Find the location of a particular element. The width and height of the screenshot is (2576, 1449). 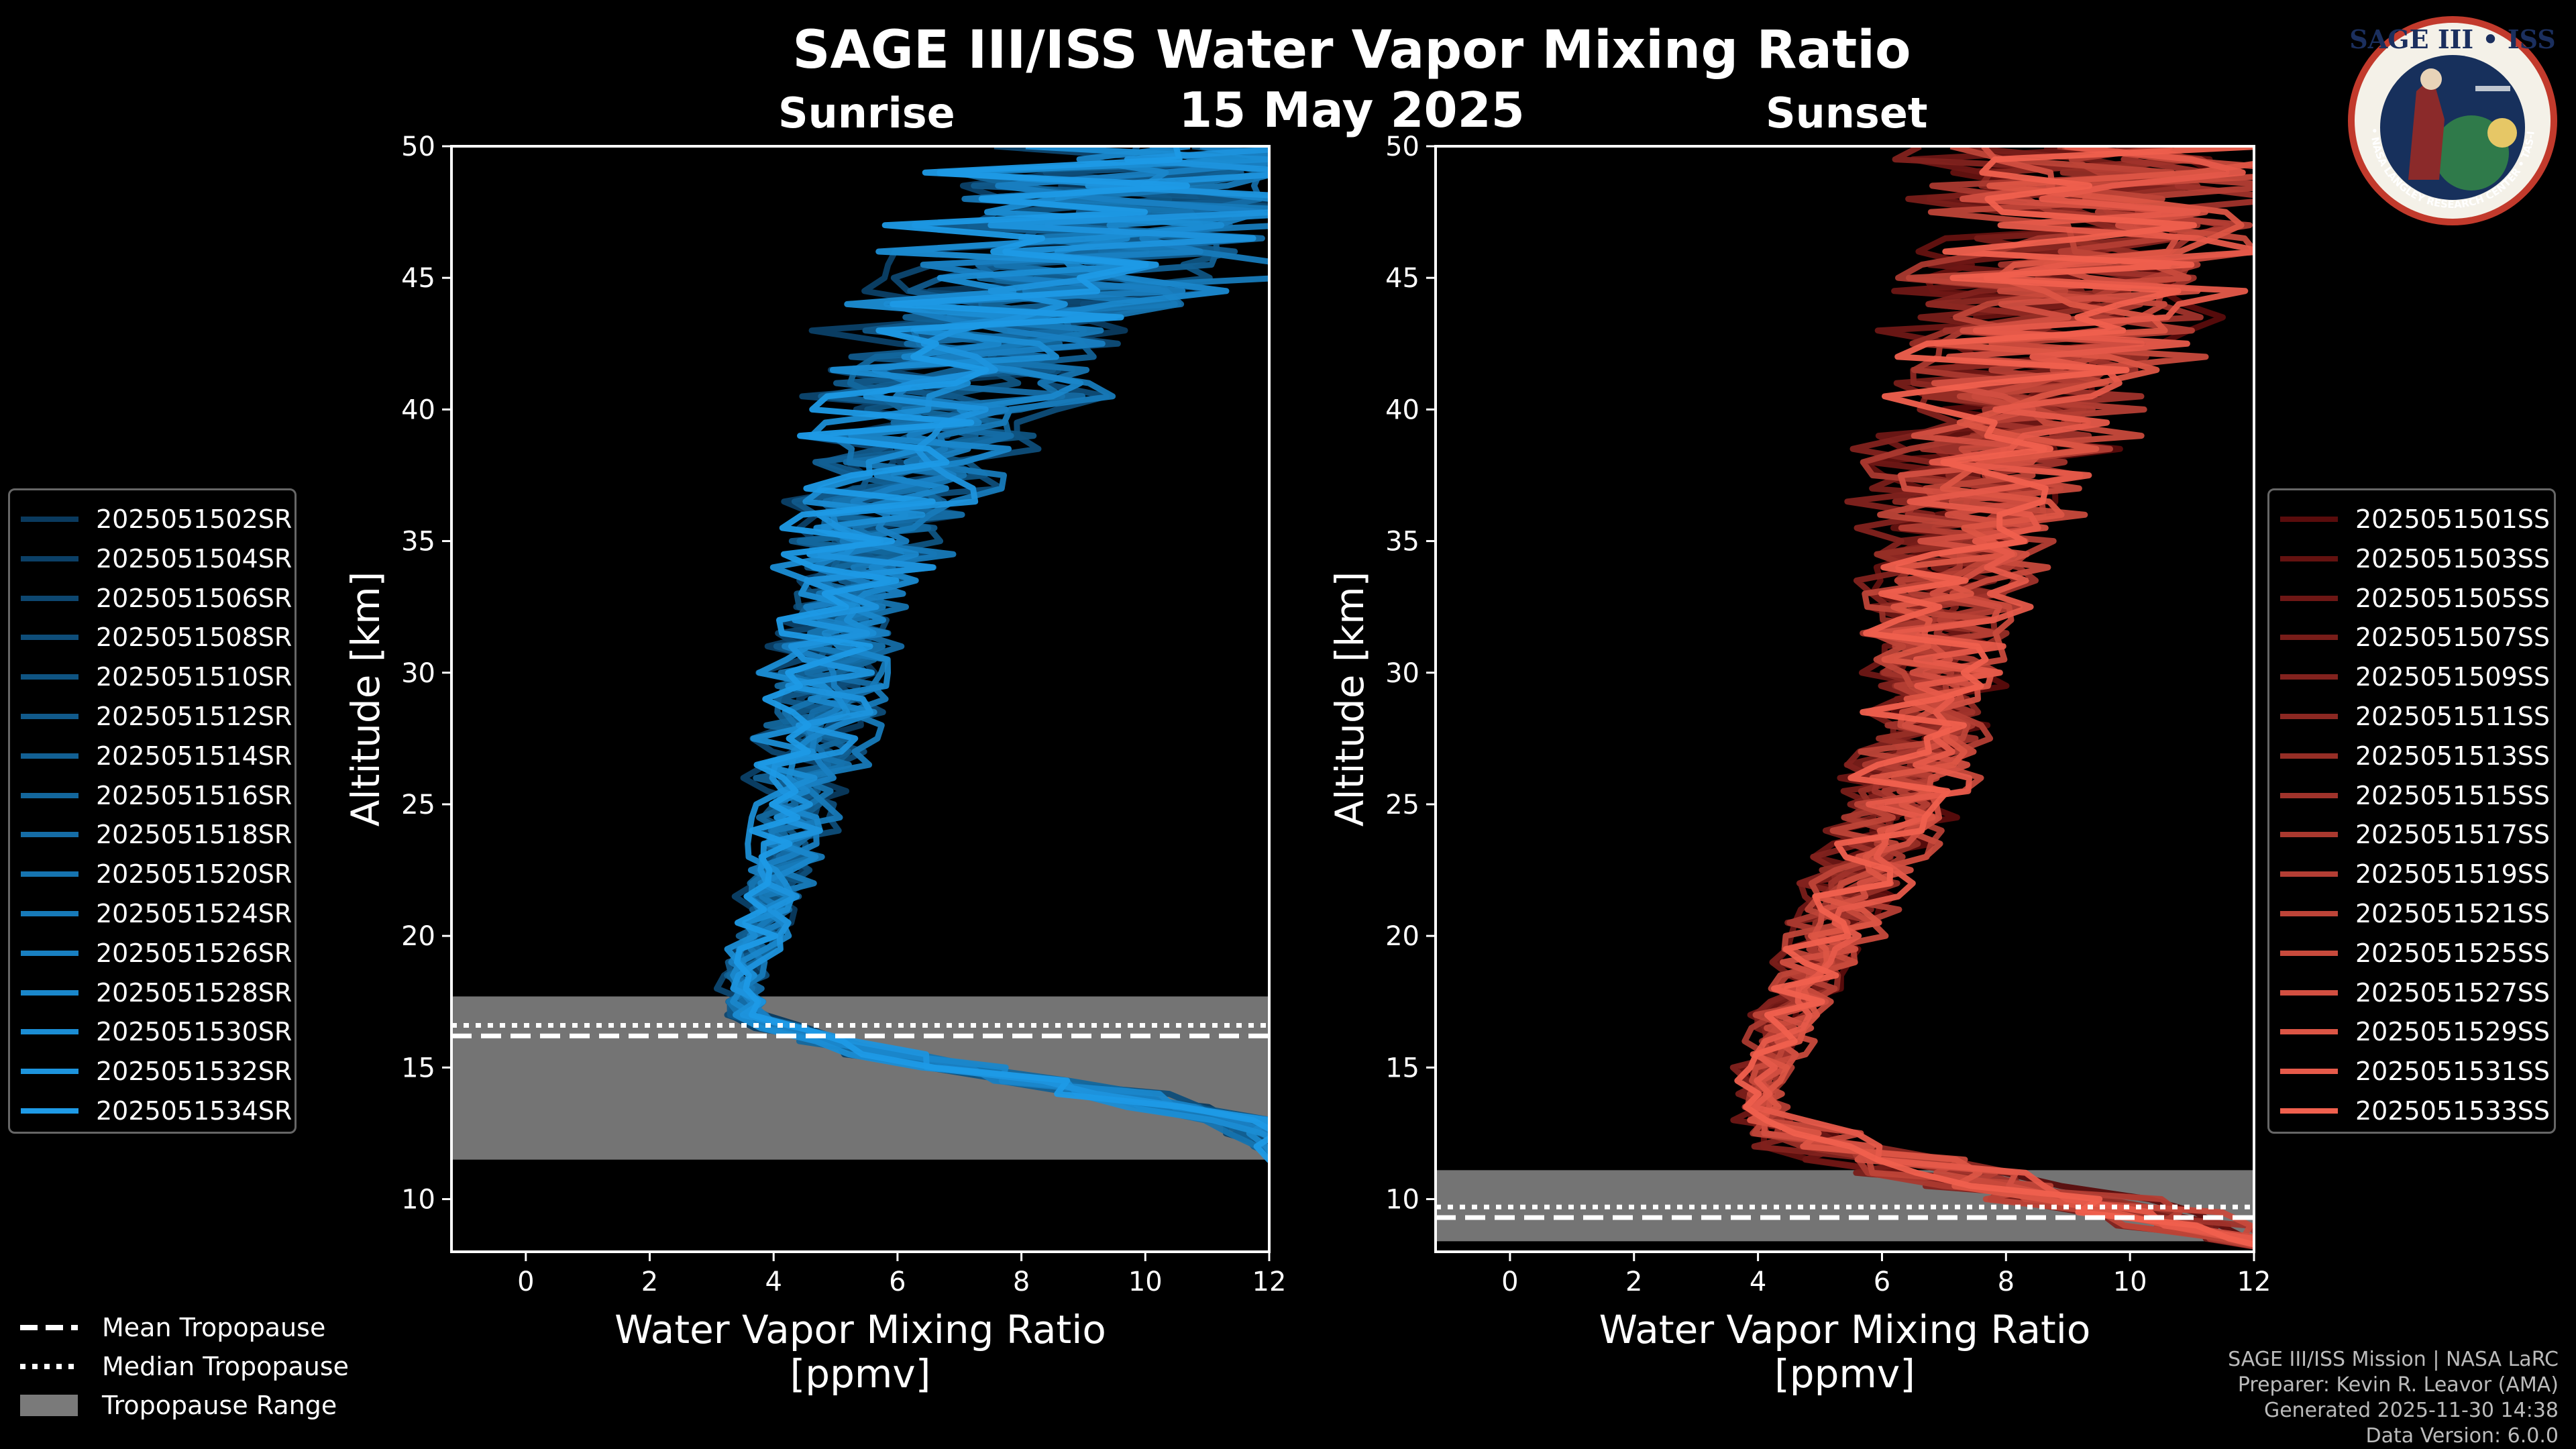

legend-label: 2025051504SR is located at coordinates (194, 558).